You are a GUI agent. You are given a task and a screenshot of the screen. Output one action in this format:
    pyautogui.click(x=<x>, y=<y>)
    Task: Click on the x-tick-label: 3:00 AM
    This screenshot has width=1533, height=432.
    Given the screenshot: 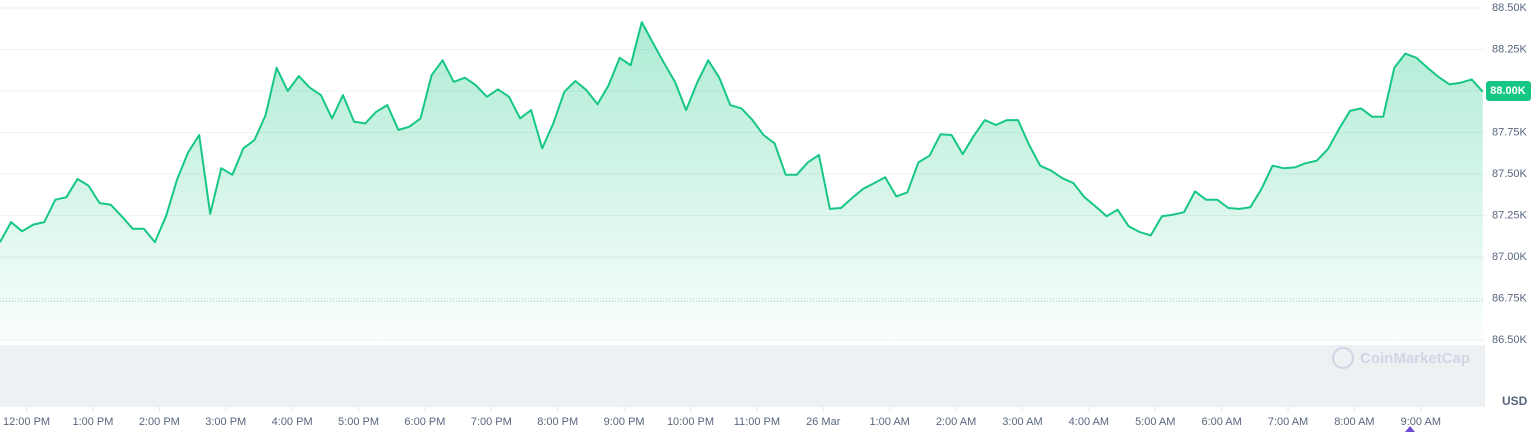 What is the action you would take?
    pyautogui.click(x=1022, y=422)
    